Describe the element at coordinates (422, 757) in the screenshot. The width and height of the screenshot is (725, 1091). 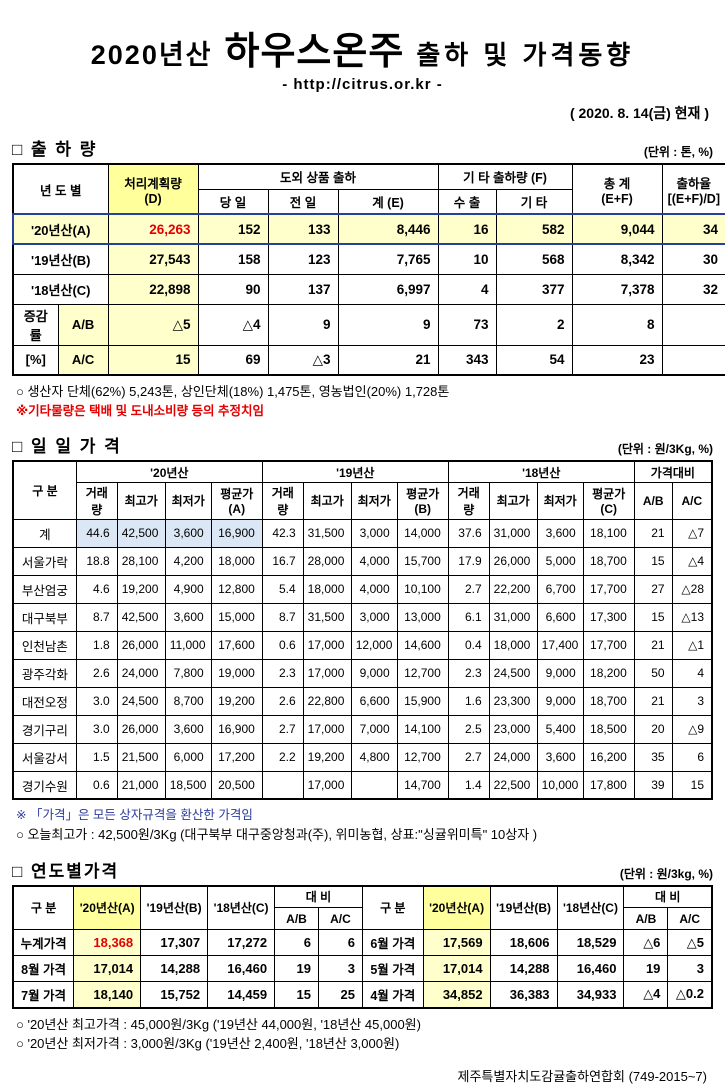
I see `daily-value: 12,700` at that location.